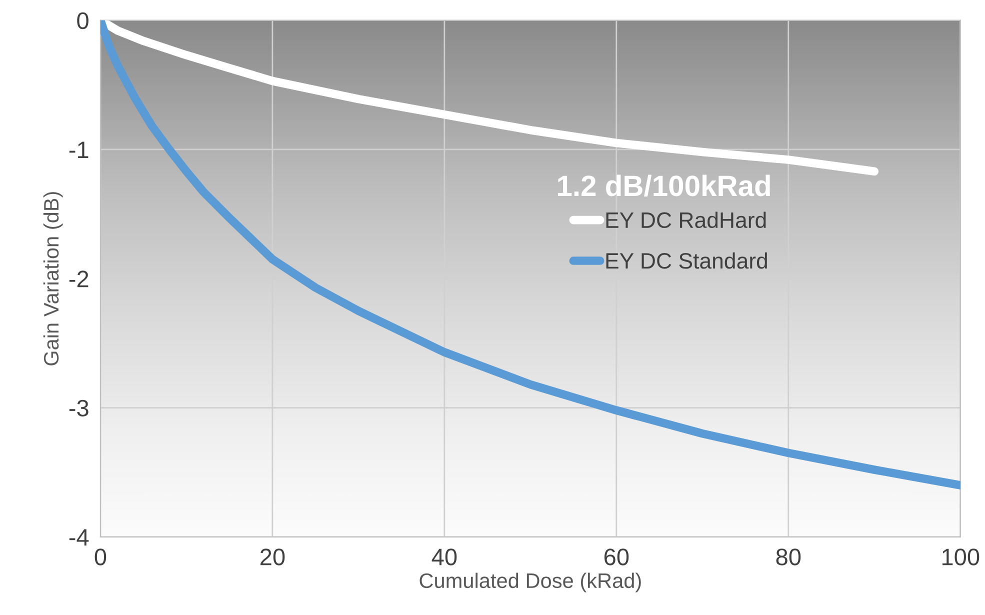  What do you see at coordinates (78, 150) in the screenshot?
I see `y-tick-label: -1` at bounding box center [78, 150].